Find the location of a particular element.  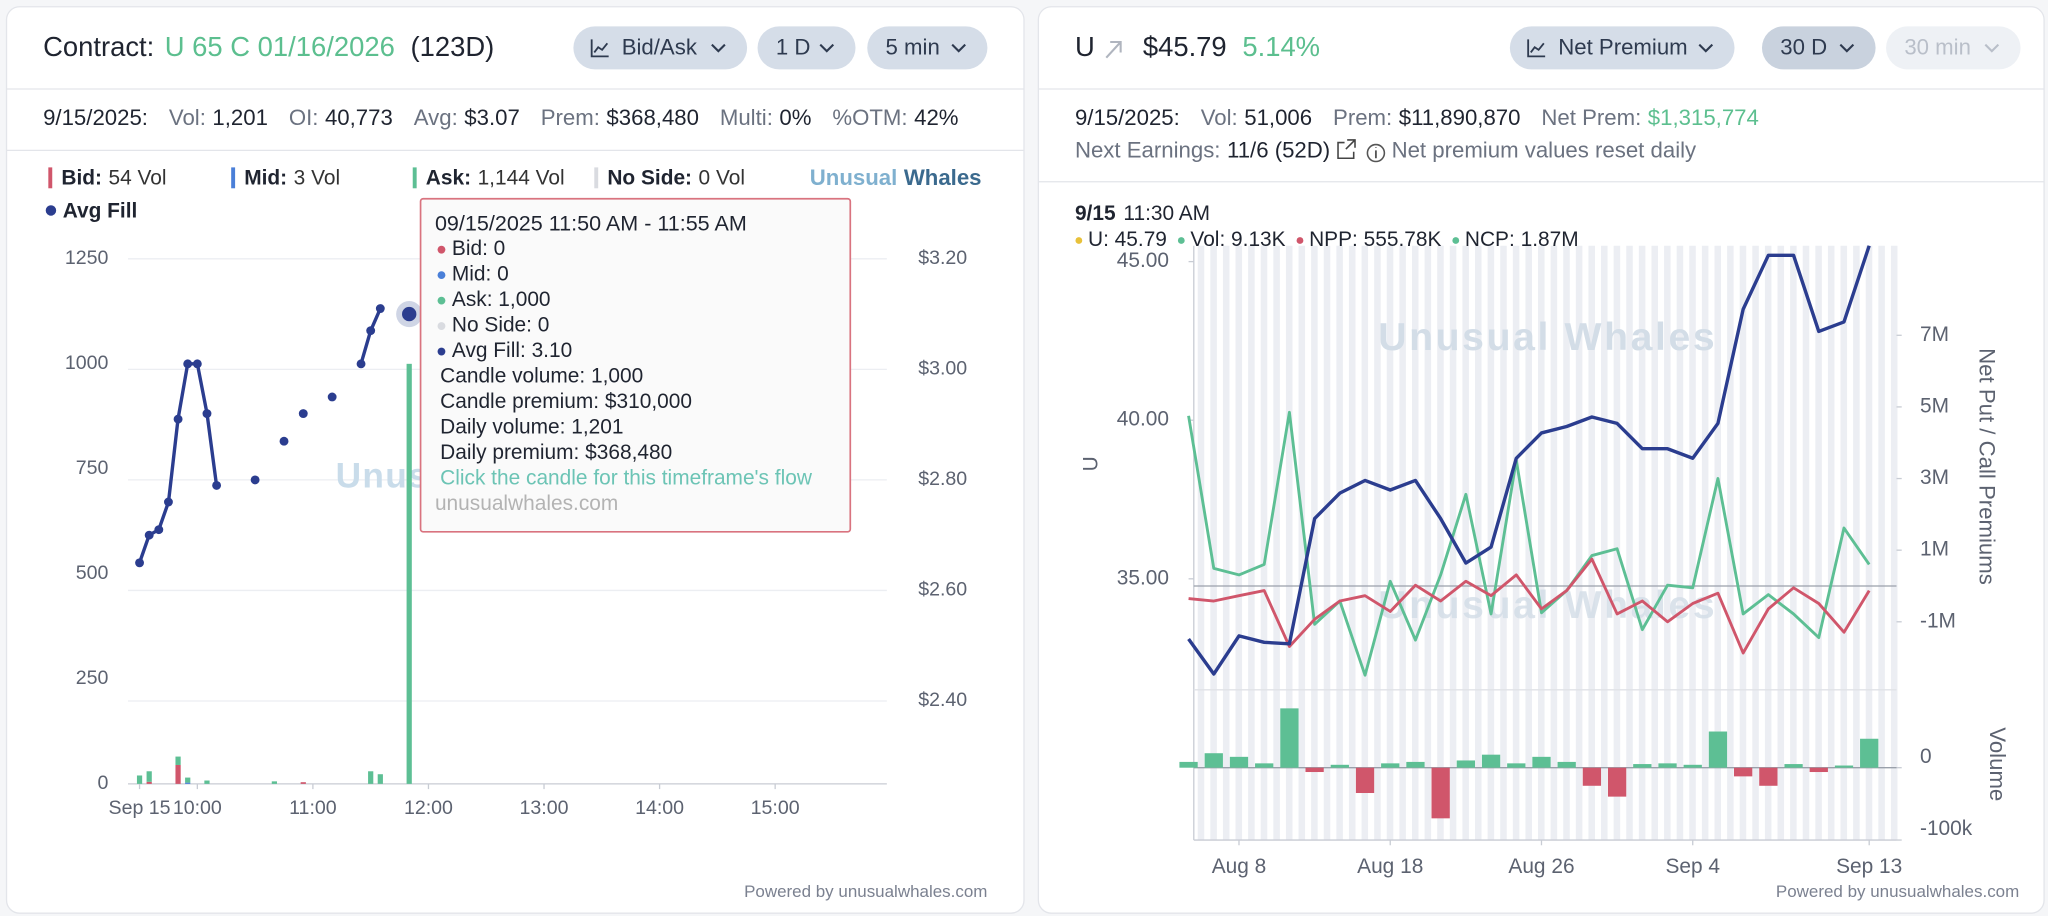

y2-tick-label: -1M is located at coordinates (1938, 620).